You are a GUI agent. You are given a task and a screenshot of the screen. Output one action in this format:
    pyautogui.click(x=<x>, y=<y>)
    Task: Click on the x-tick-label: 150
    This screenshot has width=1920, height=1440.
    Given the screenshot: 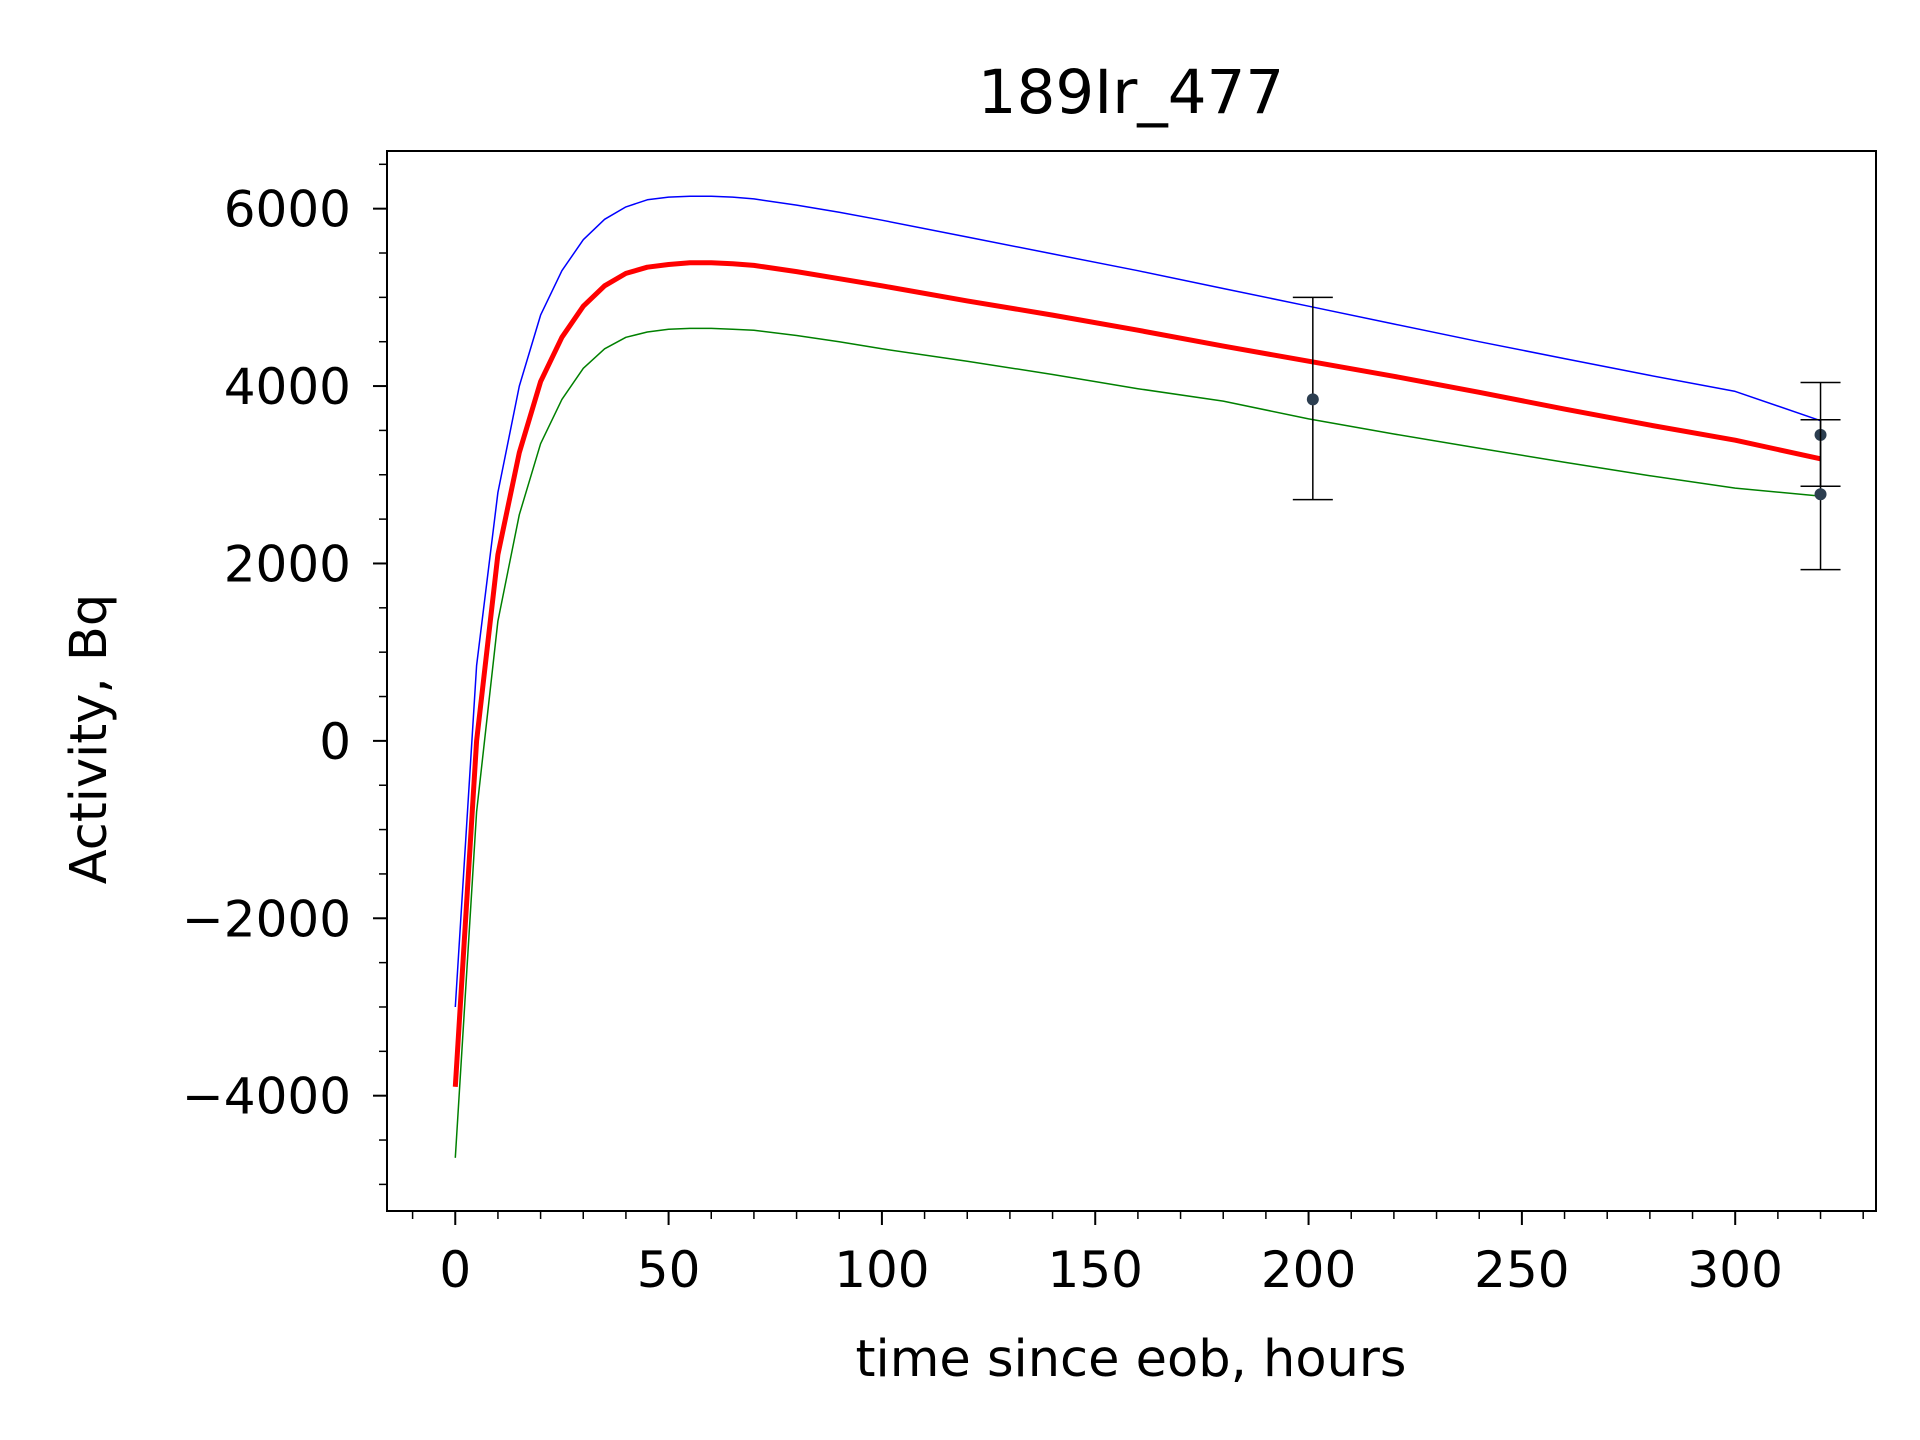 What is the action you would take?
    pyautogui.click(x=1095, y=1270)
    